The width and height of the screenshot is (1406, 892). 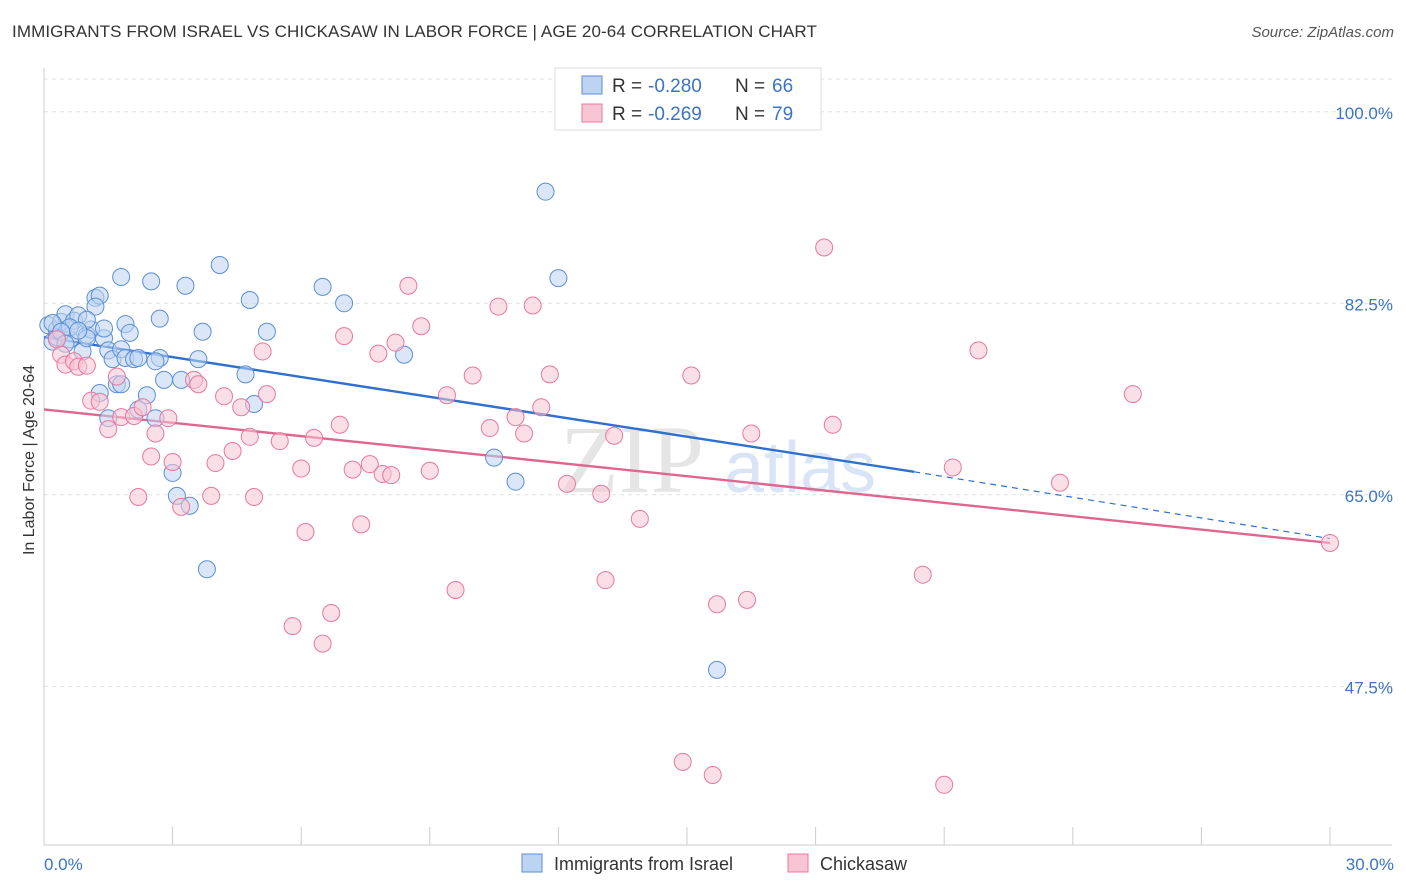 I want to click on israel-r-value: -0.280, so click(x=675, y=86).